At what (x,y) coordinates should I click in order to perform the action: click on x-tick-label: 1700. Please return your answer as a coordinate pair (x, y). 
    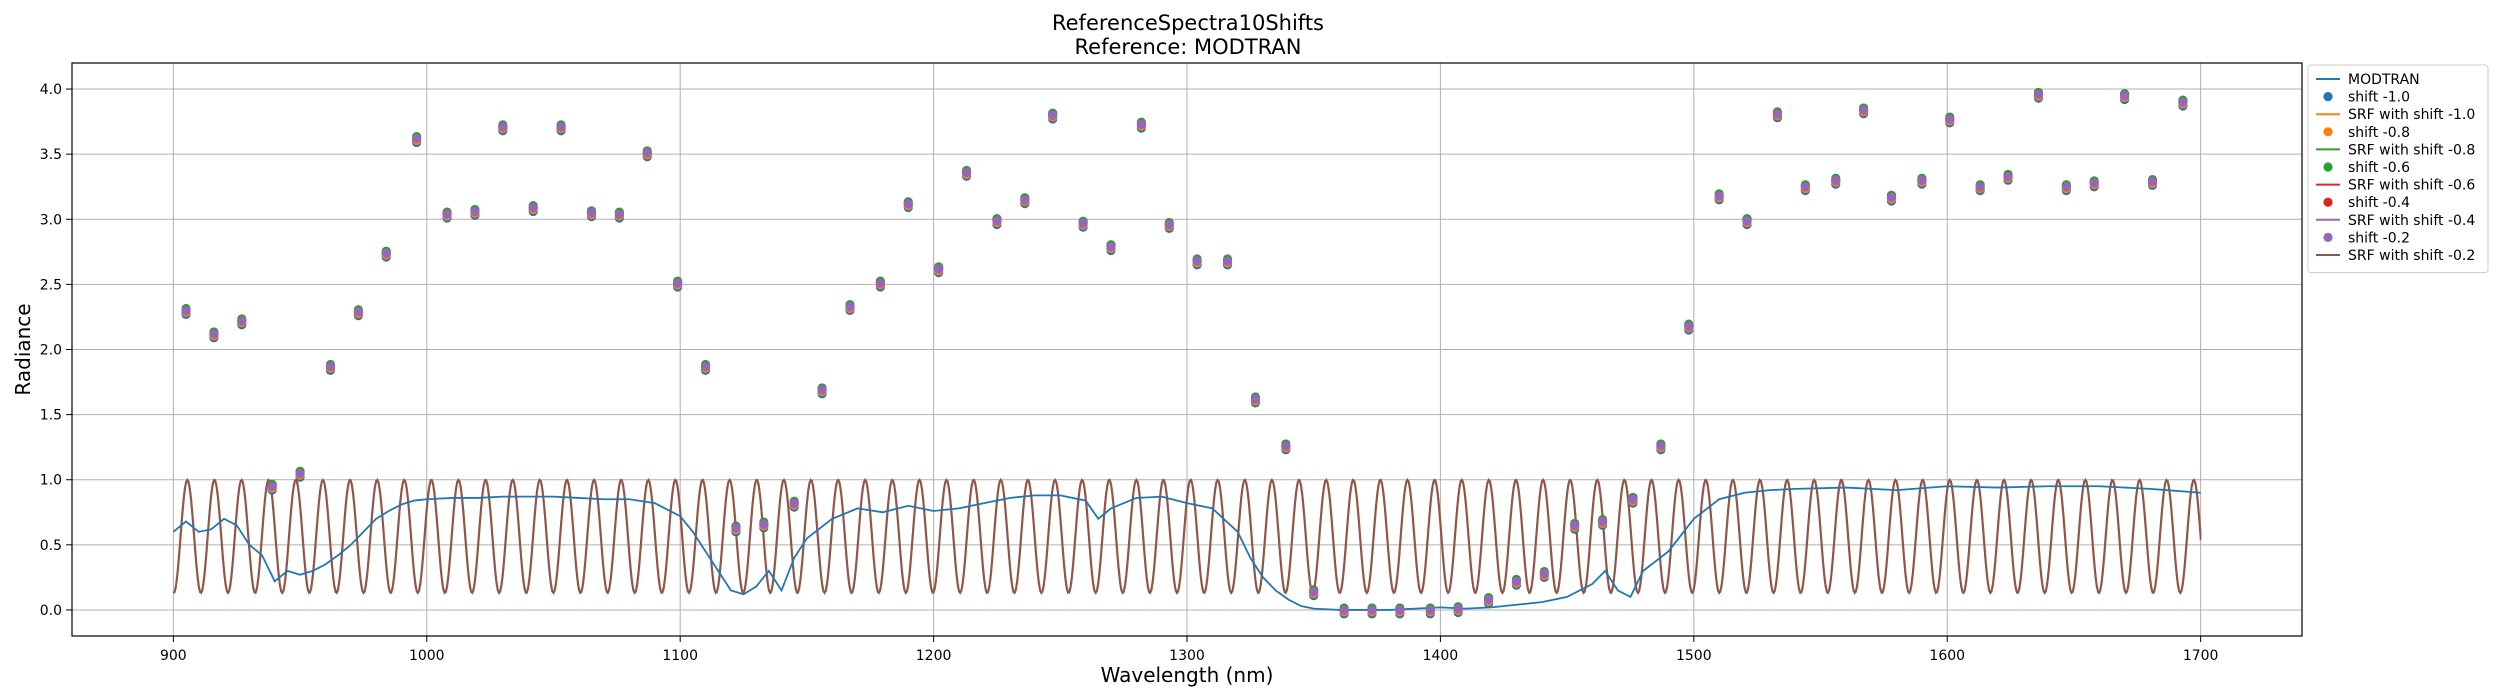
    Looking at the image, I should click on (2201, 656).